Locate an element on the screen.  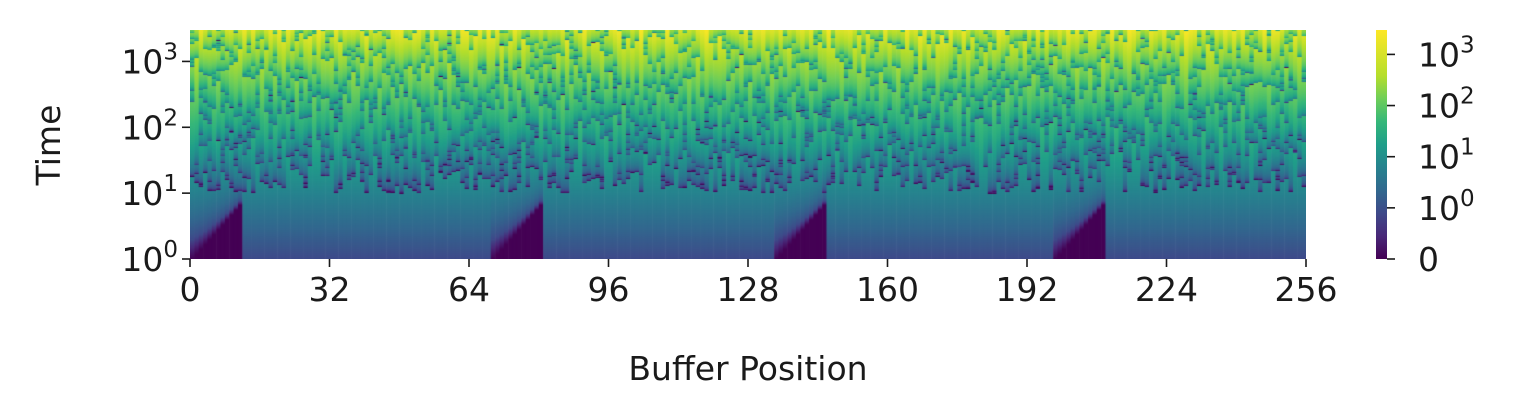
colorbar-tick-label: 10² is located at coordinates (1446, 105).